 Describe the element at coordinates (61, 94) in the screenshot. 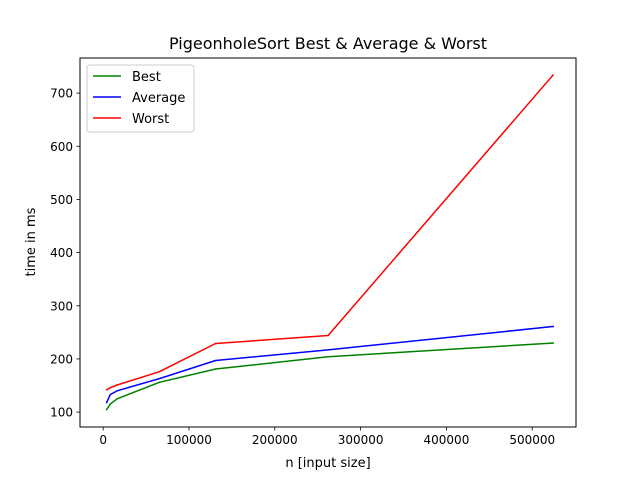

I see `y-tick-label: 700` at that location.